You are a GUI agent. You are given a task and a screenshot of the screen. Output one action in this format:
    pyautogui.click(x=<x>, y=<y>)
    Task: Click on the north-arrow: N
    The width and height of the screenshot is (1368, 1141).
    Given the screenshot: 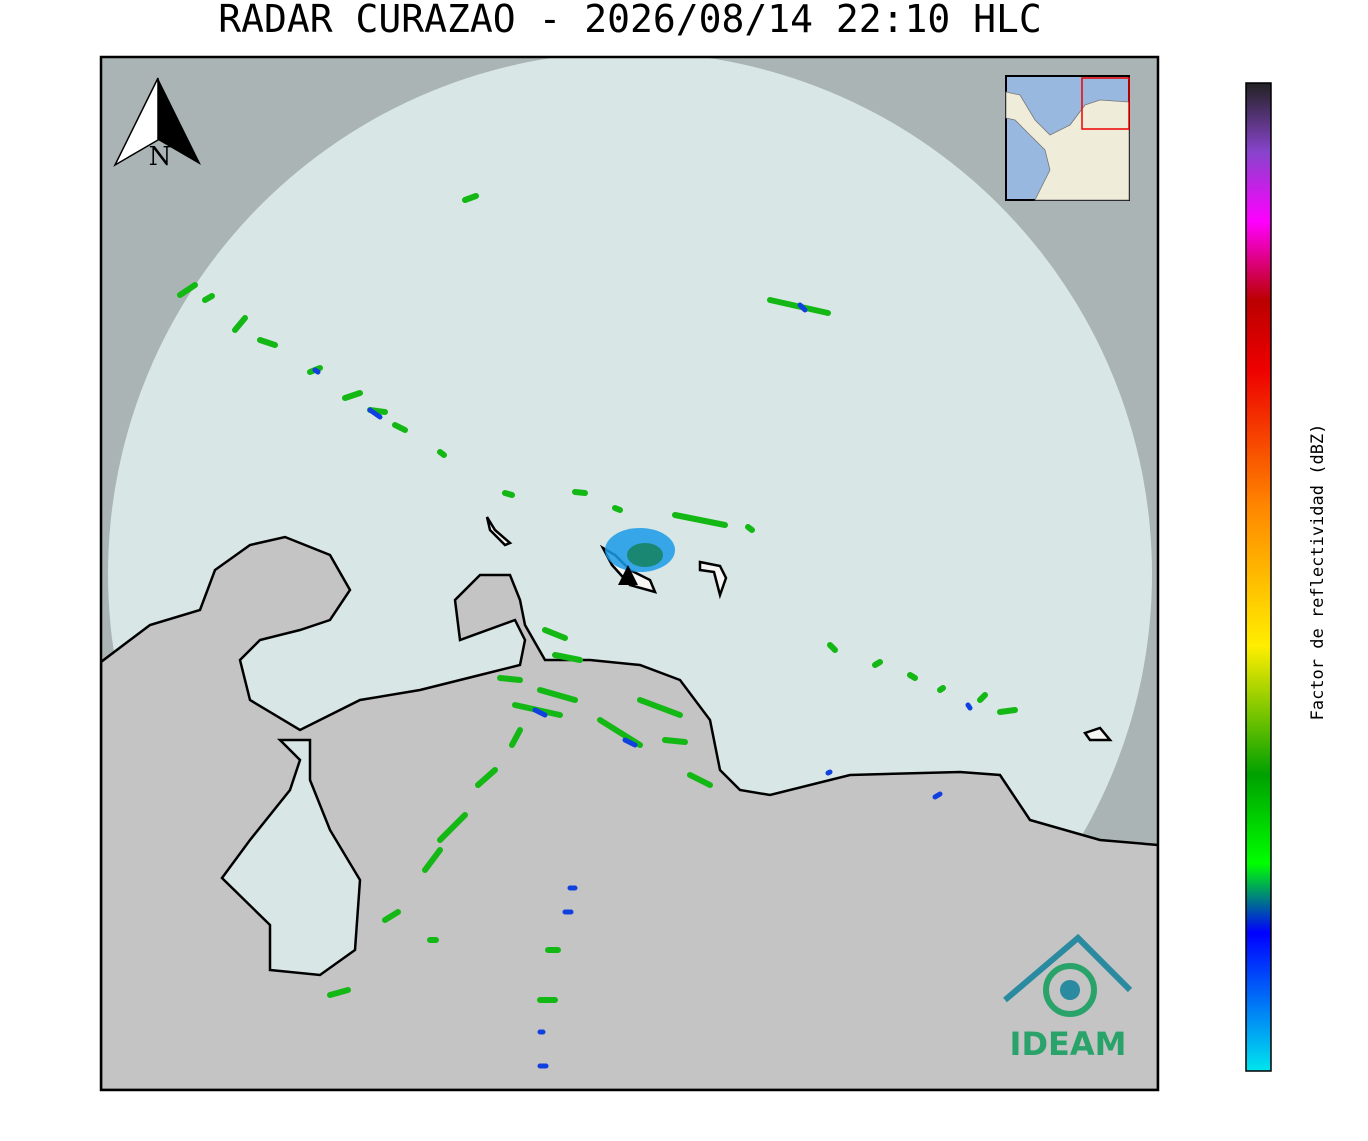 What is the action you would take?
    pyautogui.click(x=157, y=124)
    